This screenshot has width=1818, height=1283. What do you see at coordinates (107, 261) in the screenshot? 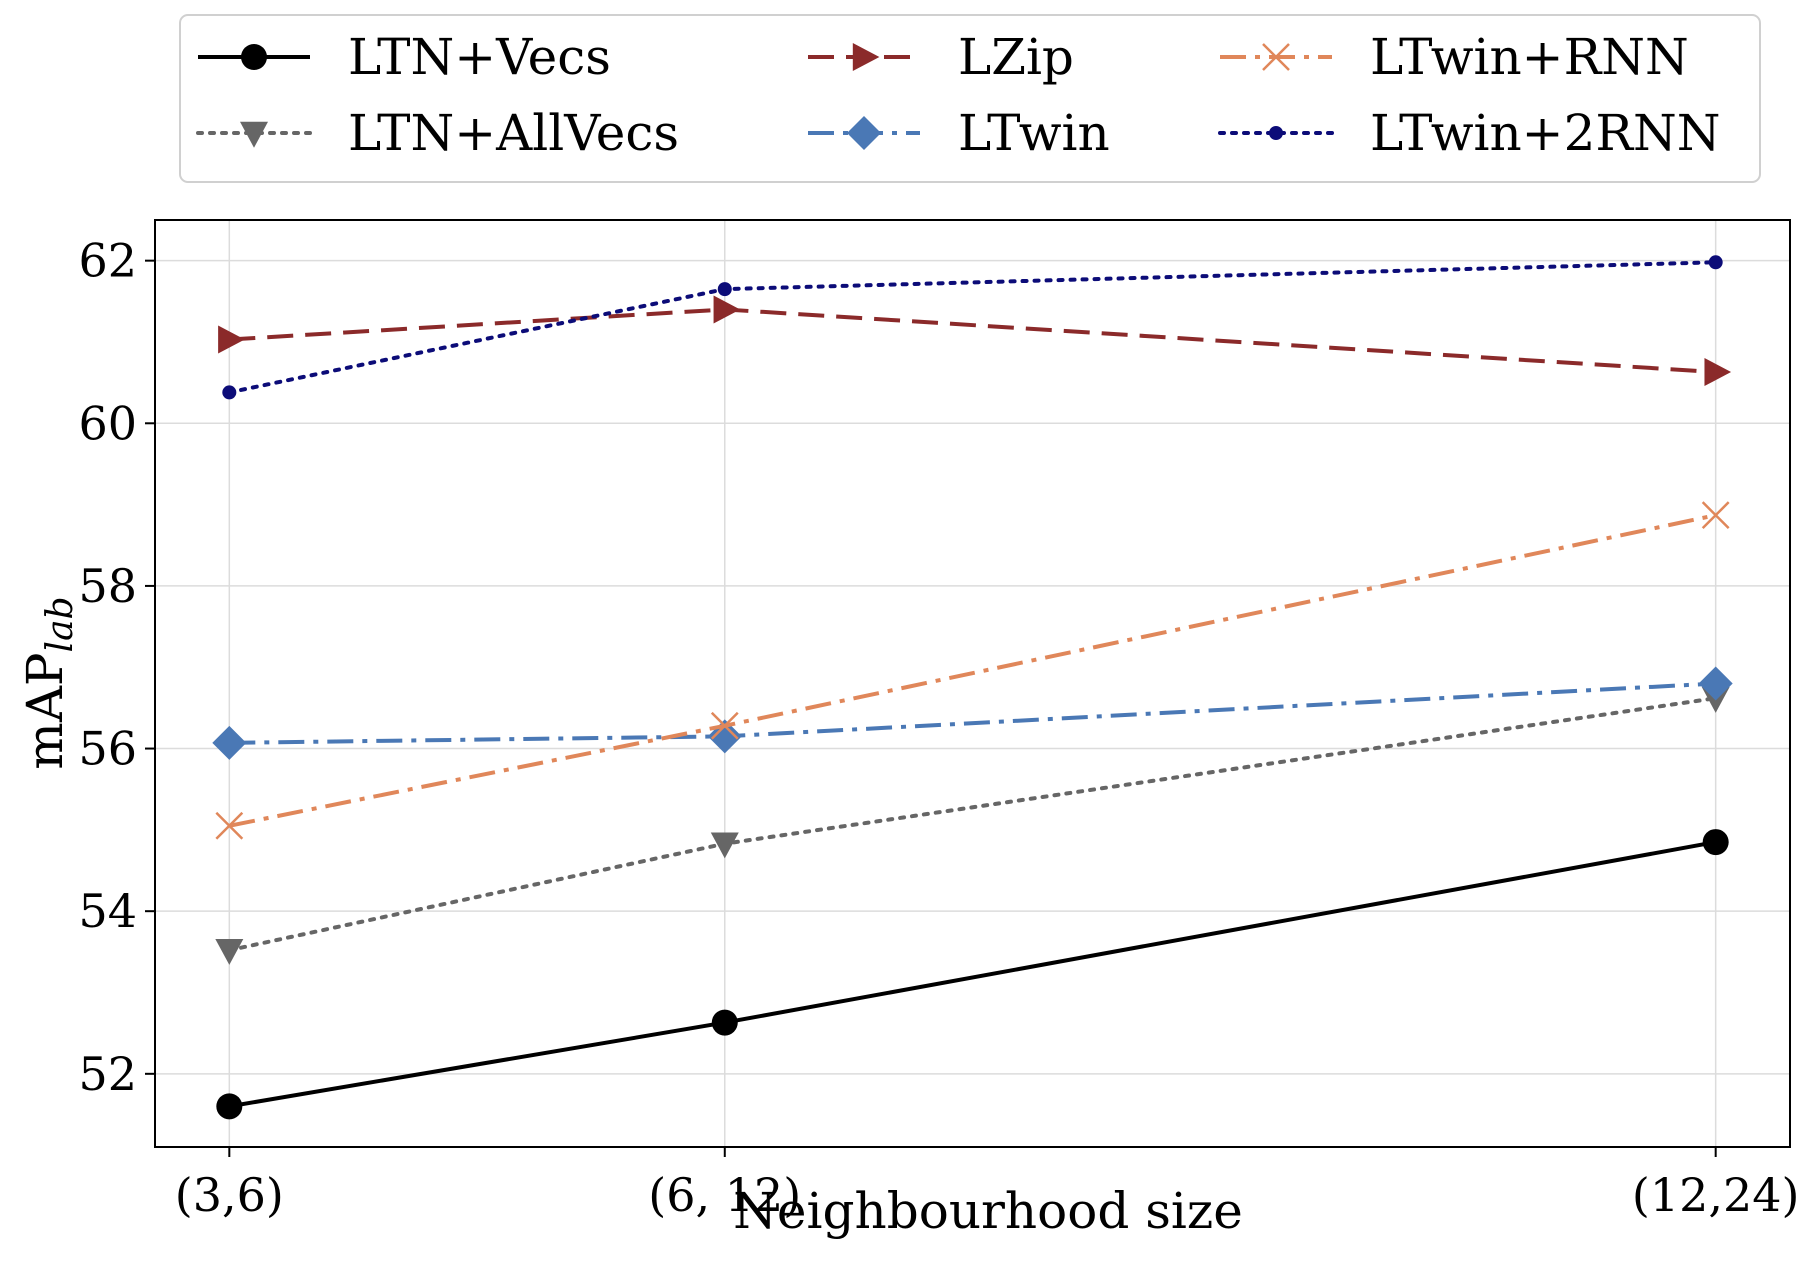
I see `y-tick-label: 62` at bounding box center [107, 261].